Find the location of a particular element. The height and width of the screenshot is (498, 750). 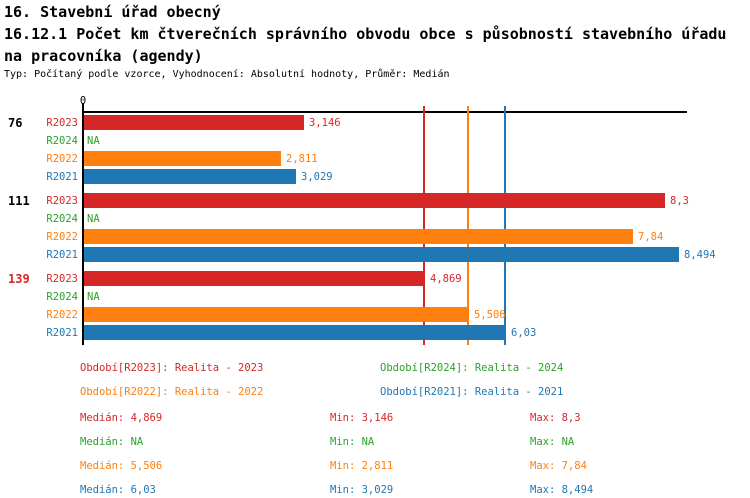

report-title: 16. Stavební úřad obecný is located at coordinates (112, 12).